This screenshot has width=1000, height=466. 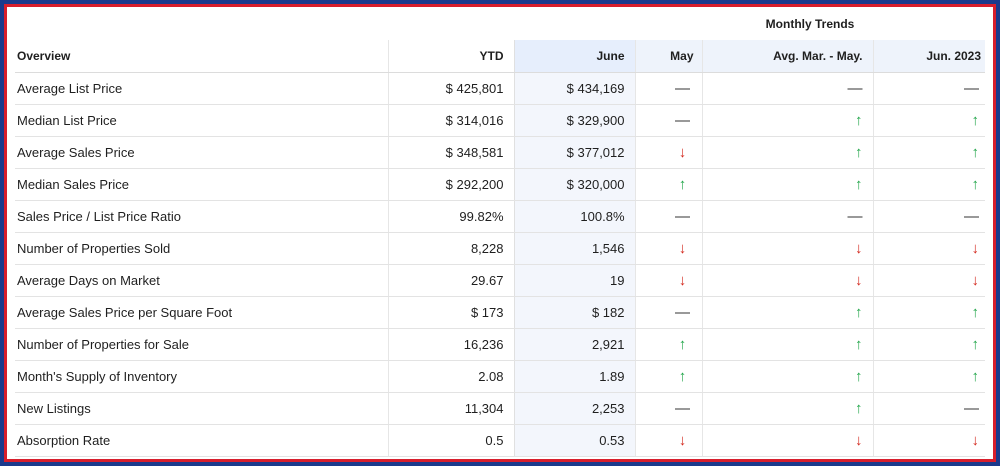 What do you see at coordinates (451, 248) in the screenshot?
I see `ytd-value: 8,228` at bounding box center [451, 248].